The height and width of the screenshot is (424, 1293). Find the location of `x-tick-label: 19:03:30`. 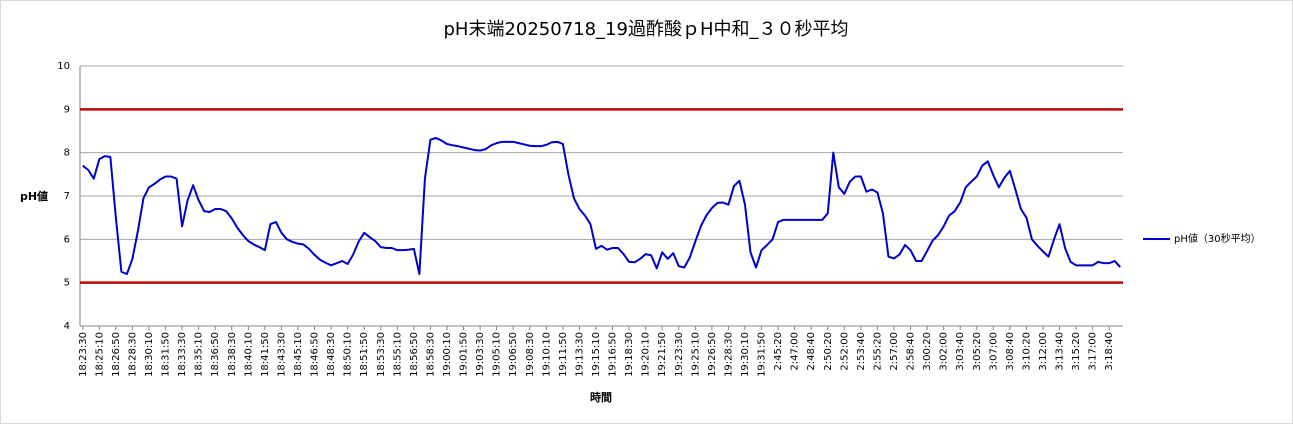

x-tick-label: 19:03:30 is located at coordinates (480, 354).